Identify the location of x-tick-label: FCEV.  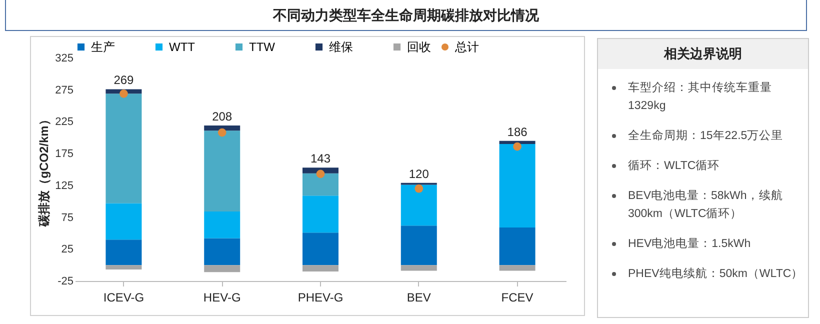
(517, 297).